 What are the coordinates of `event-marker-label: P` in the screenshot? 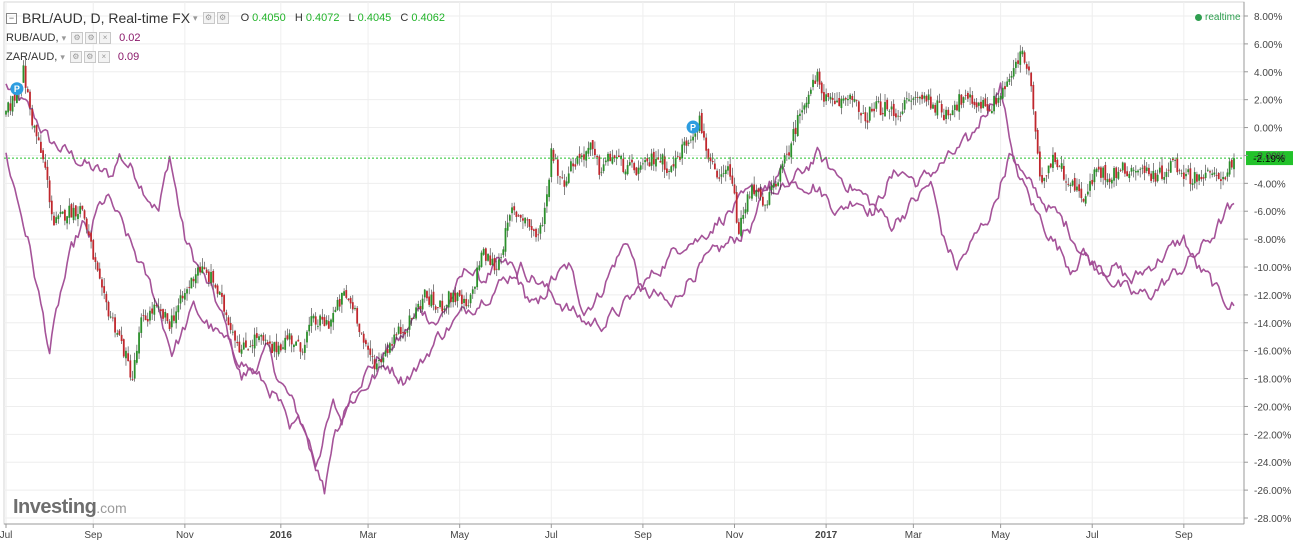 It's located at (693, 128).